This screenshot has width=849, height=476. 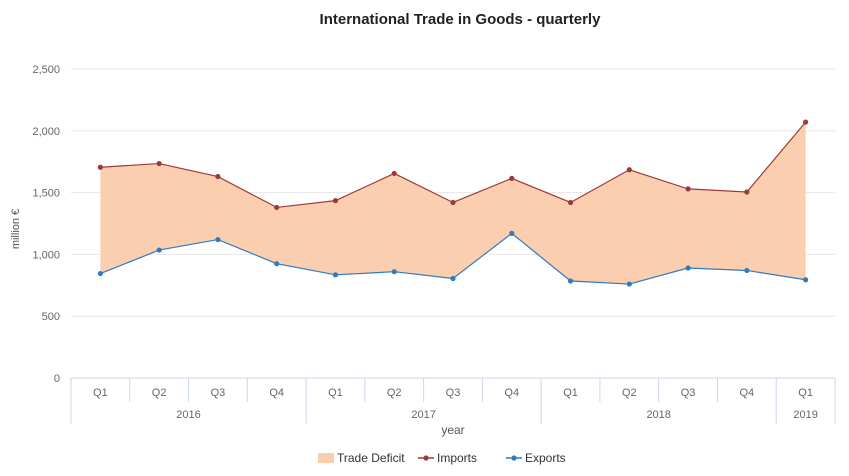 What do you see at coordinates (805, 415) in the screenshot?
I see `x-group-label: 2019` at bounding box center [805, 415].